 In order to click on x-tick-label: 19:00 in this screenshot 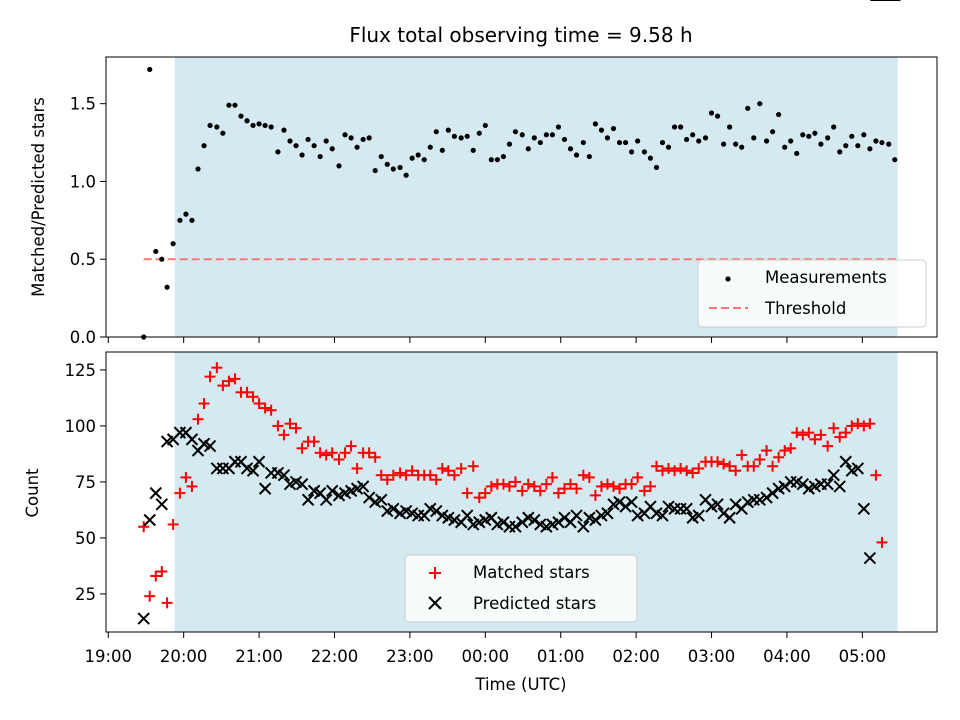, I will do `click(108, 656)`.